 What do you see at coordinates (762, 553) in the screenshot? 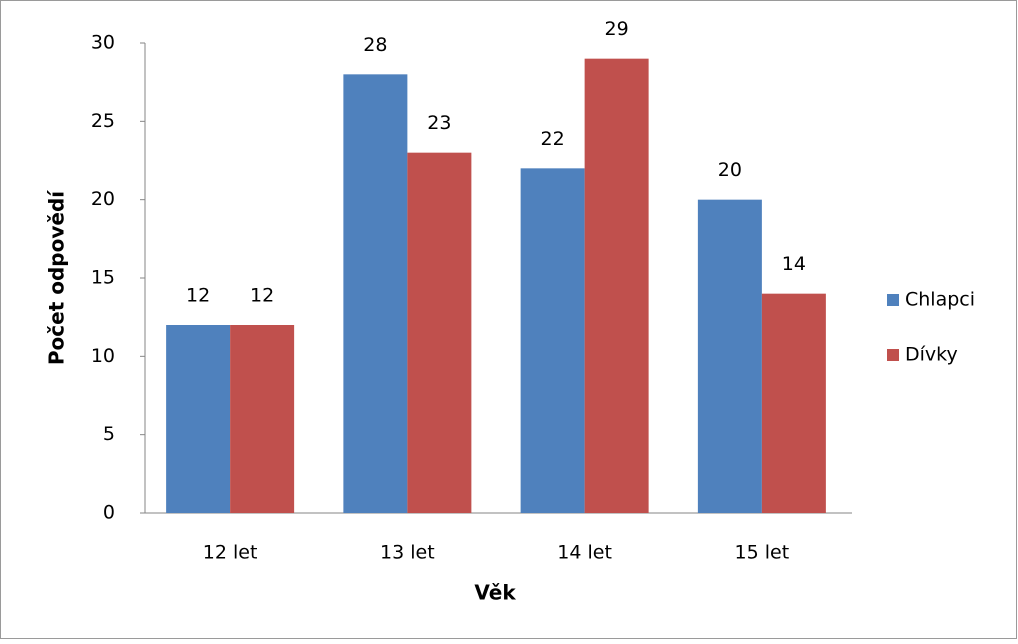
I see `x-tick-label: 15 let` at bounding box center [762, 553].